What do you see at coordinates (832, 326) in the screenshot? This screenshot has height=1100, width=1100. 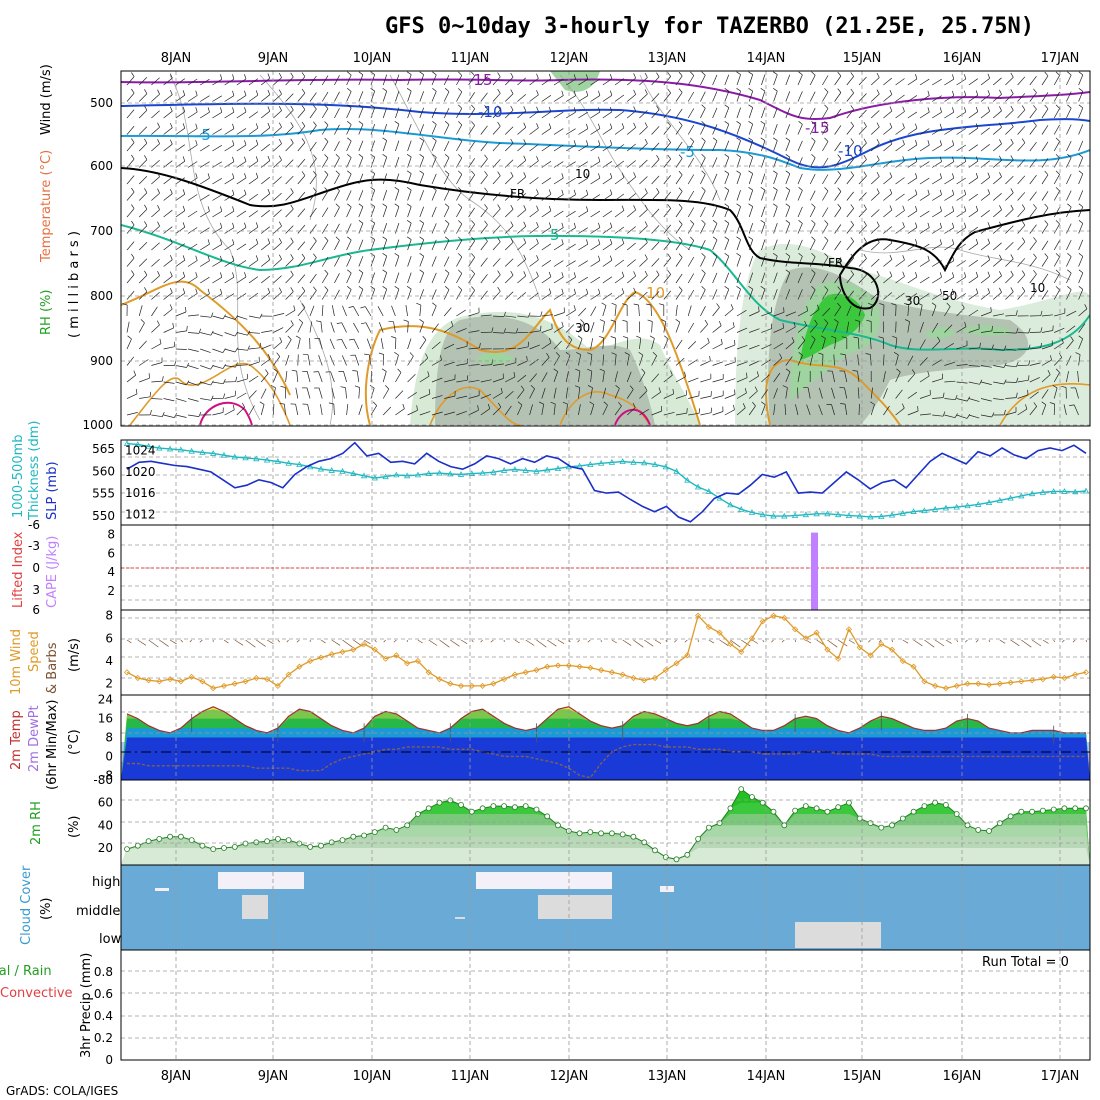 I see `rh-region-bright` at bounding box center [832, 326].